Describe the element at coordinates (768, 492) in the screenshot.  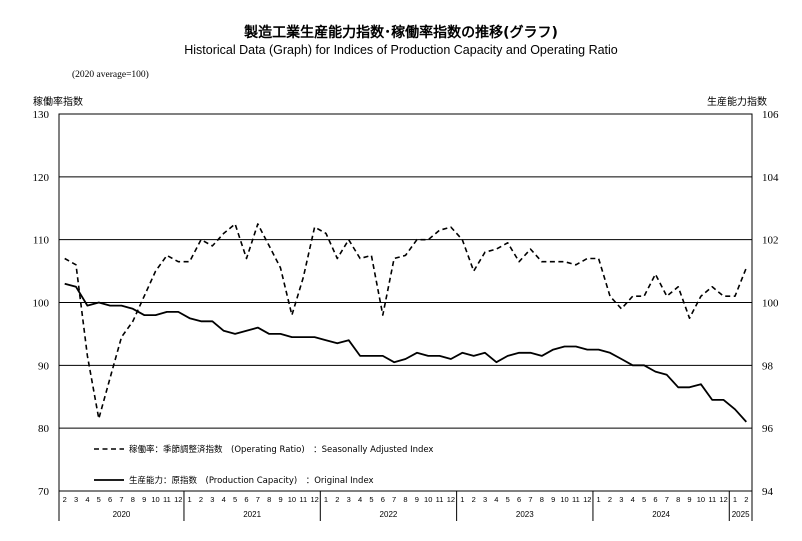
I see `right-tick-label: 94` at that location.